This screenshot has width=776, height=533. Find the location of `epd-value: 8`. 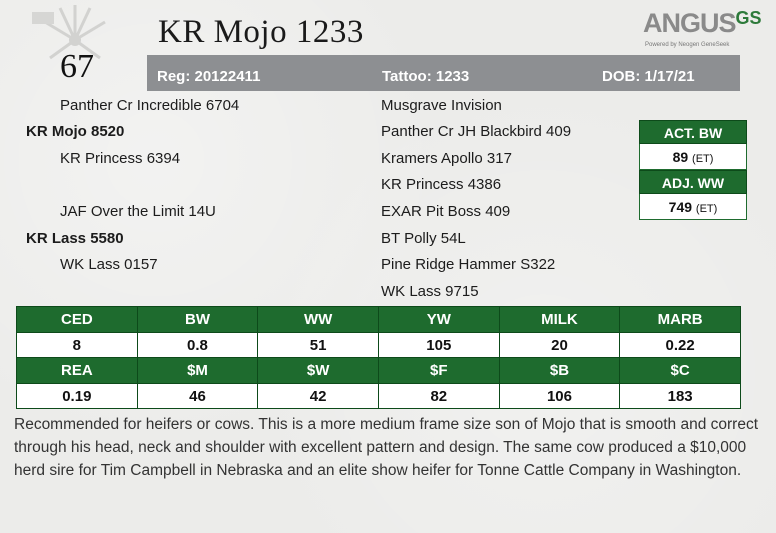

epd-value: 8 is located at coordinates (77, 345).